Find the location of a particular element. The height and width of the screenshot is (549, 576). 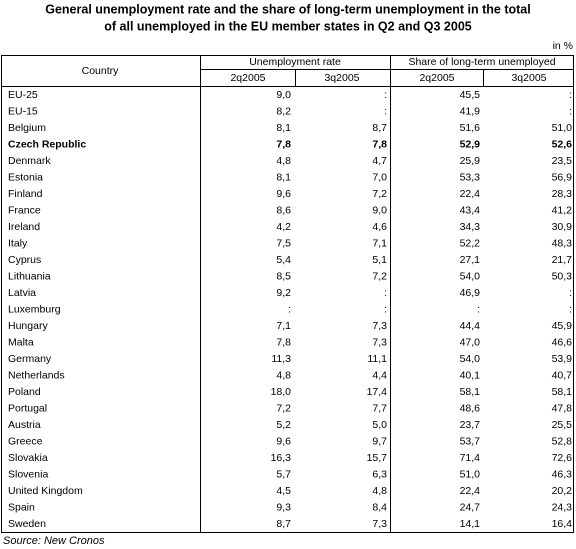

value-cell: 40,1 is located at coordinates (470, 375).